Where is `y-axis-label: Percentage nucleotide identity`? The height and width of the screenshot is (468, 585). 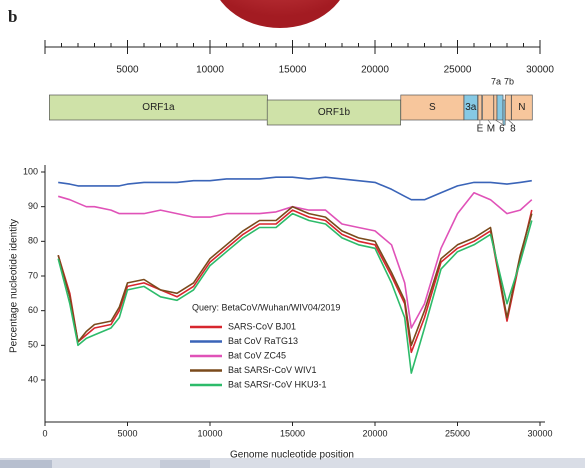 y-axis-label: Percentage nucleotide identity is located at coordinates (14, 286).